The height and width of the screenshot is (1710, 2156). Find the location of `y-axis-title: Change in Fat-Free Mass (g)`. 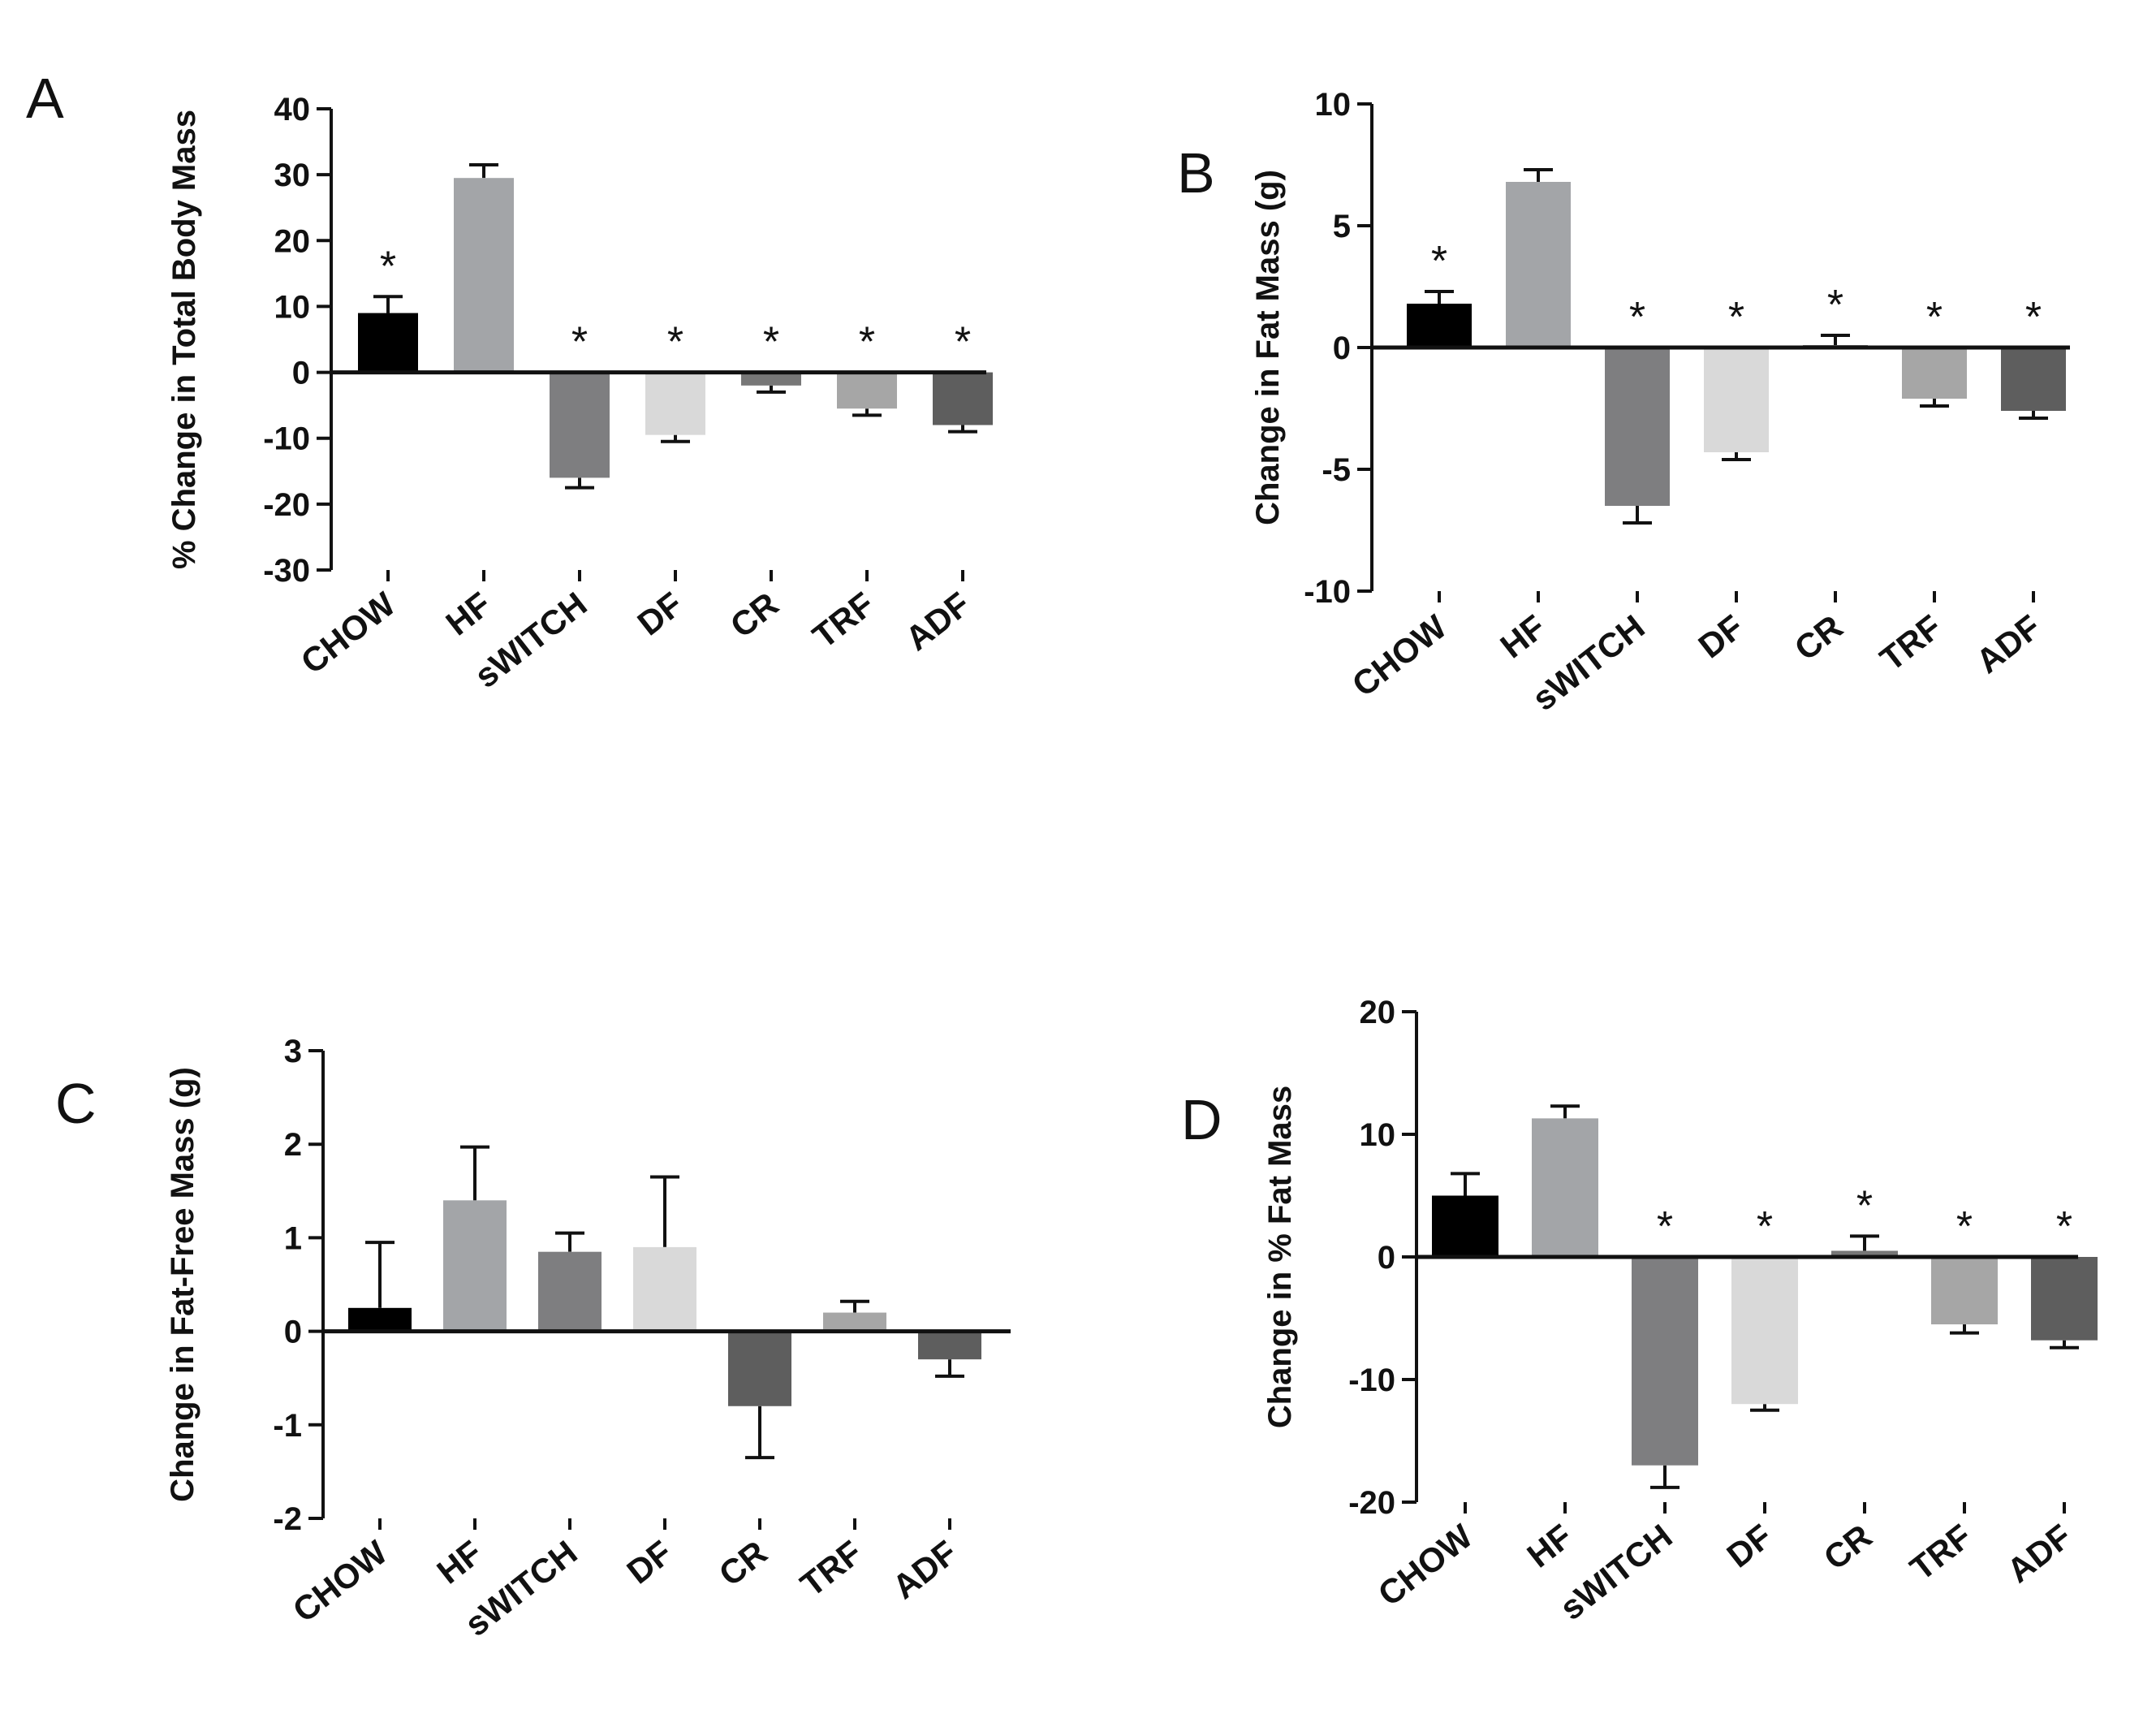

y-axis-title: Change in Fat-Free Mass (g) is located at coordinates (183, 1284).